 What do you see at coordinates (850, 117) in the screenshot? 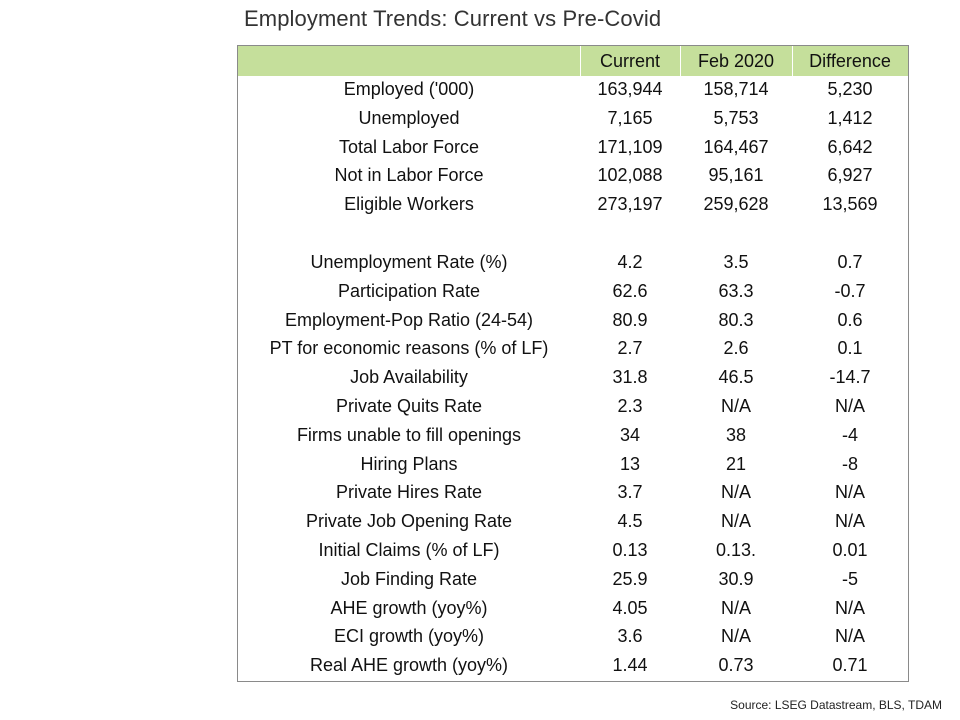
I see `row-difference-value: 1,412` at bounding box center [850, 117].